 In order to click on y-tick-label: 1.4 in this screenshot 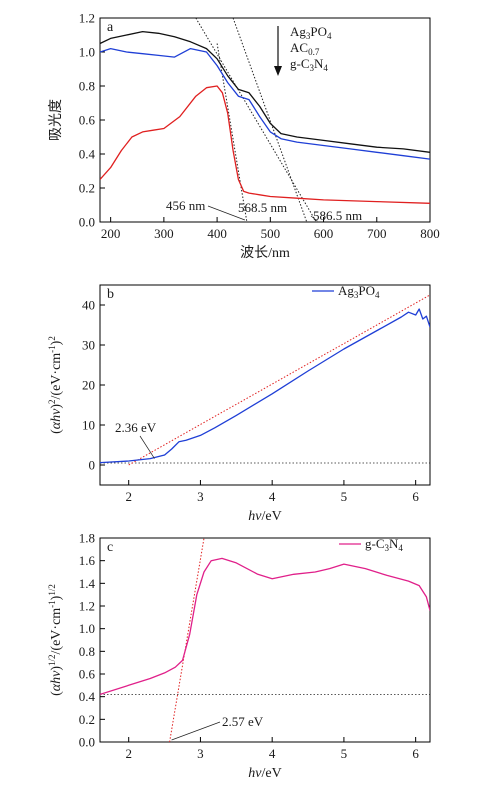, I will do `click(87, 583)`.